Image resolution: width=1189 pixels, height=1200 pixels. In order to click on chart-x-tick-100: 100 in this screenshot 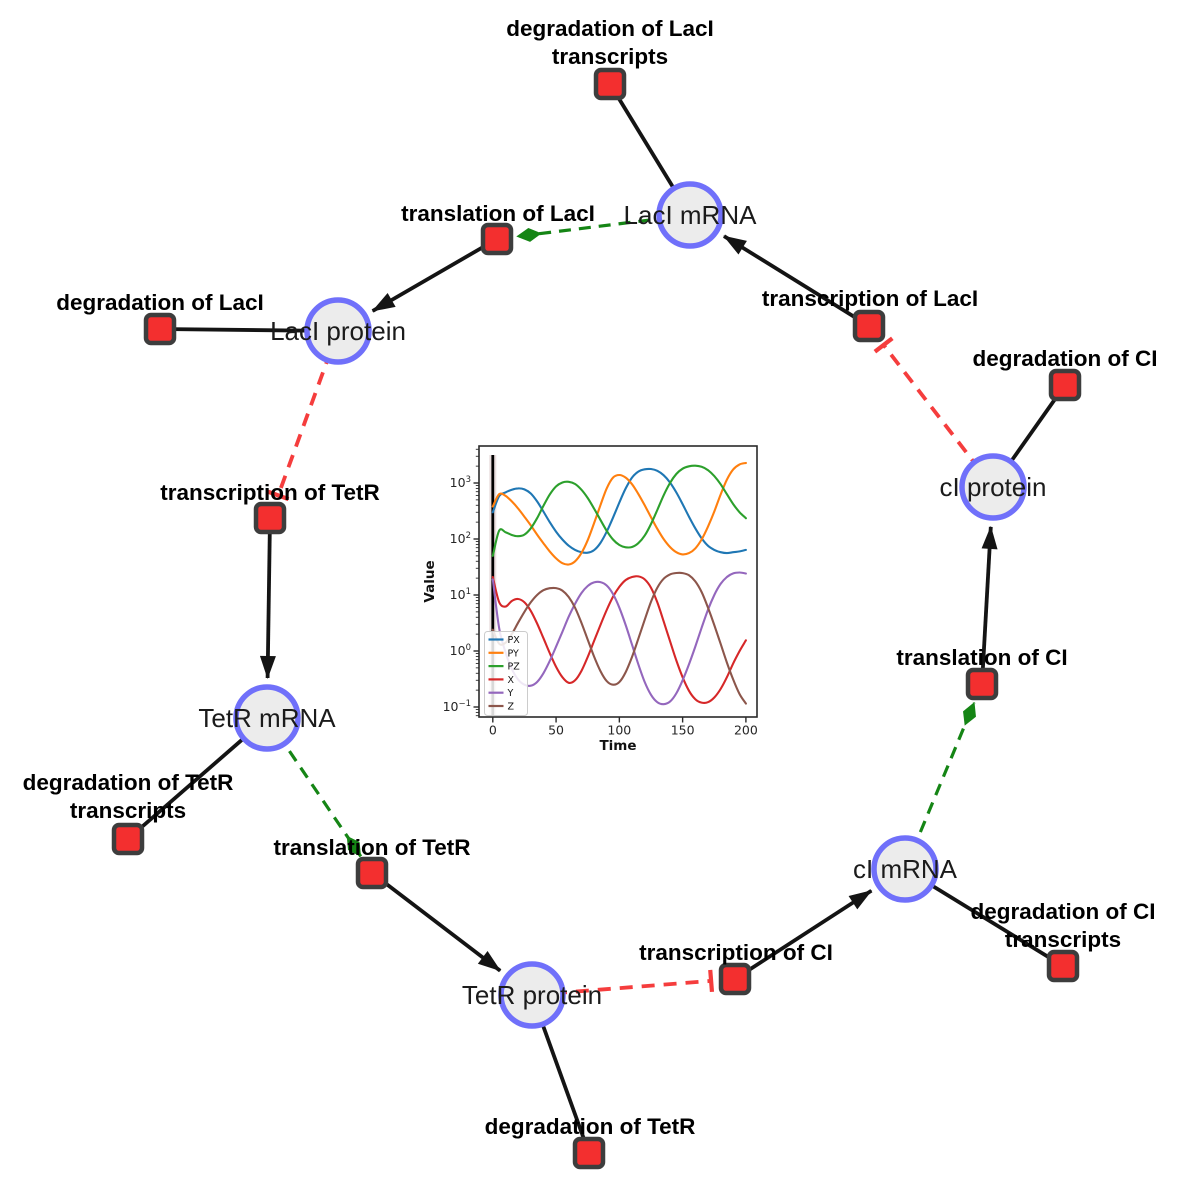, I will do `click(619, 730)`.